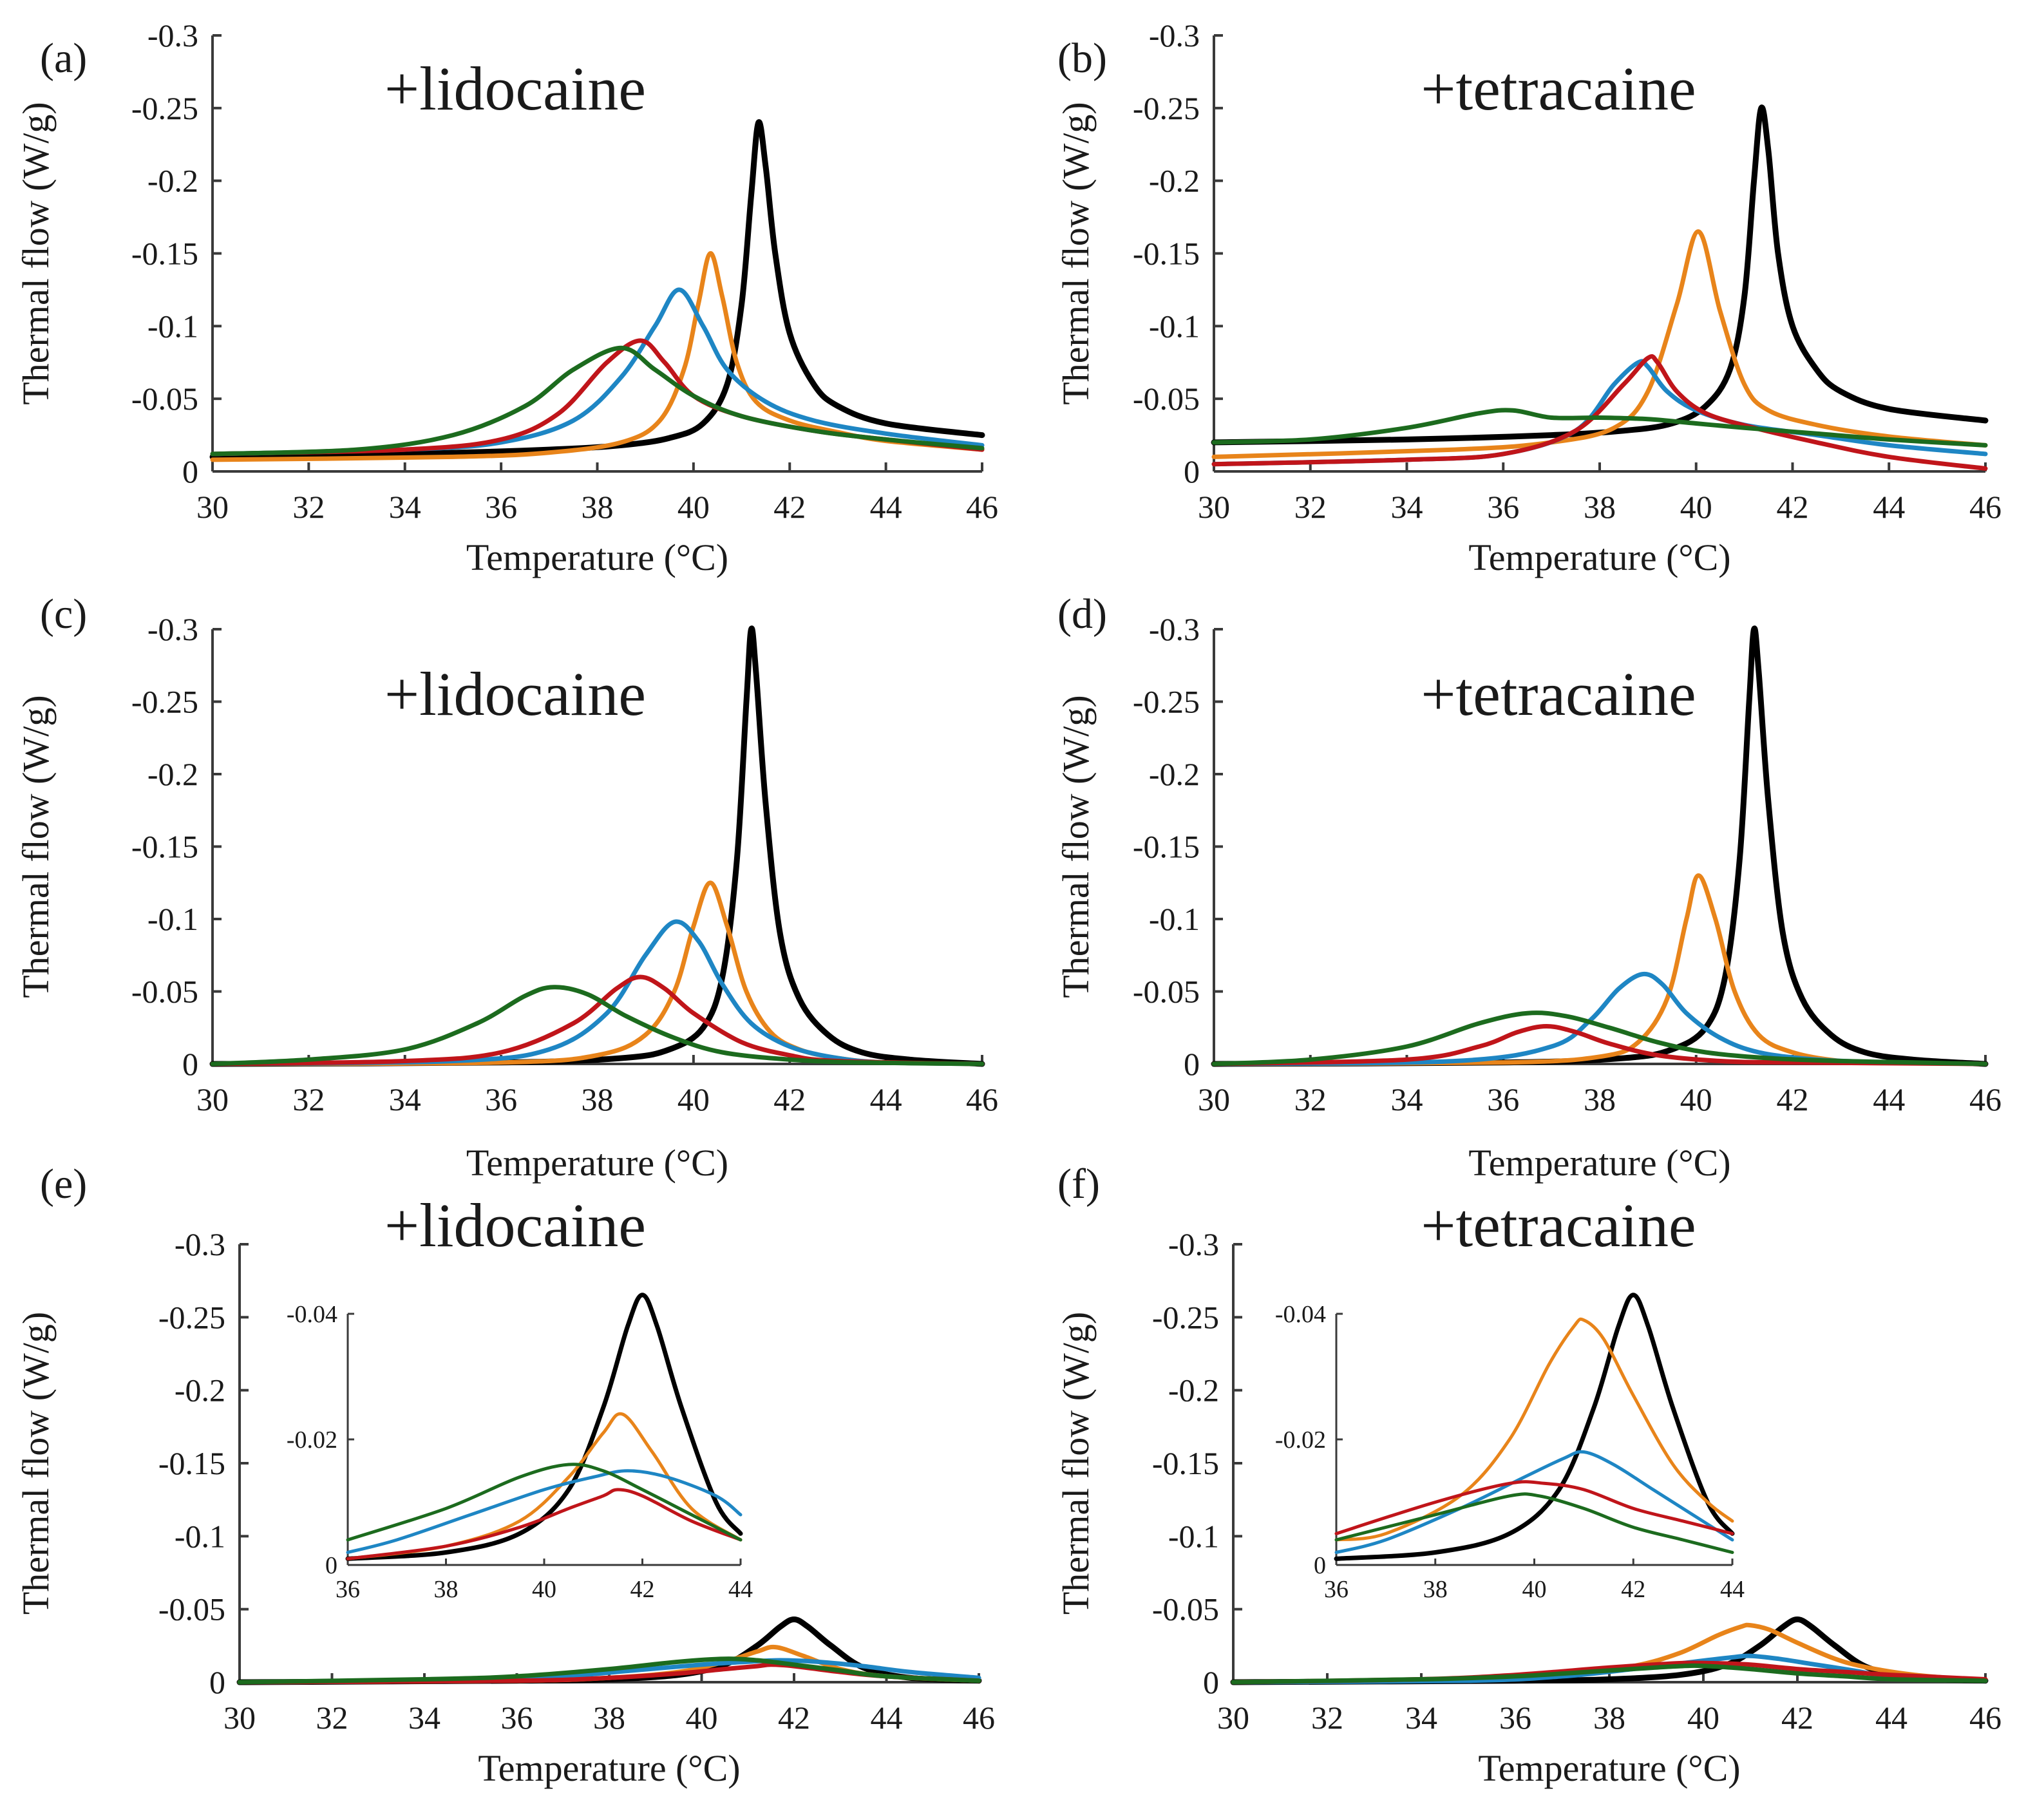 This screenshot has width=2026, height=1820. Describe the element at coordinates (1534, 1430) in the screenshot. I see `inset-series-orange-line` at that location.